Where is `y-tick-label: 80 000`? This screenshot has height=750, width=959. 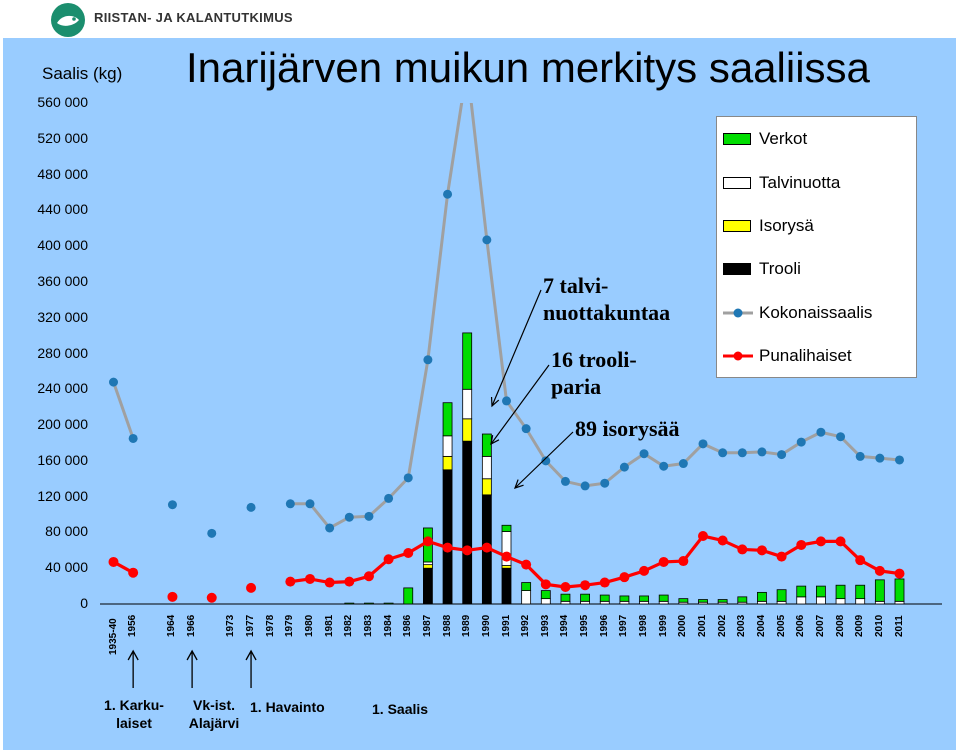
y-tick-label: 80 000 is located at coordinates (66, 531).